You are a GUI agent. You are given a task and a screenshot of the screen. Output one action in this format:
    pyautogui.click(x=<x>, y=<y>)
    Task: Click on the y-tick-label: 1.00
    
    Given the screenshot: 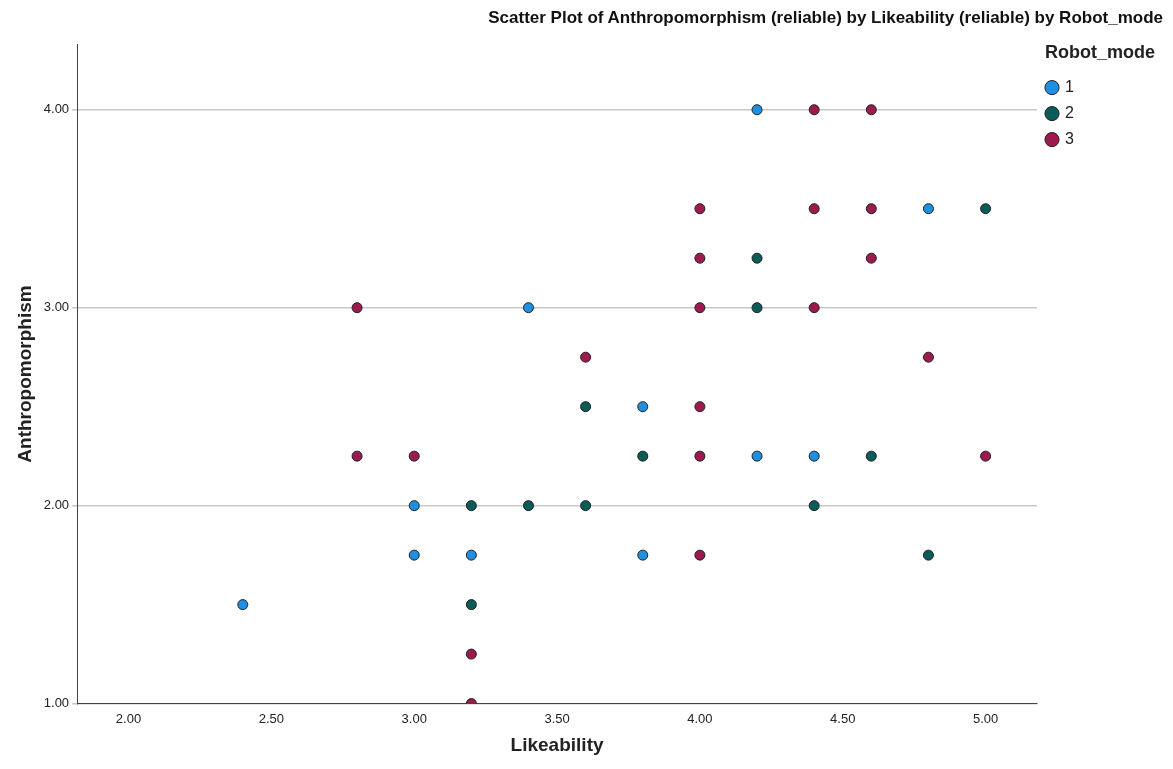 What is the action you would take?
    pyautogui.click(x=56, y=703)
    